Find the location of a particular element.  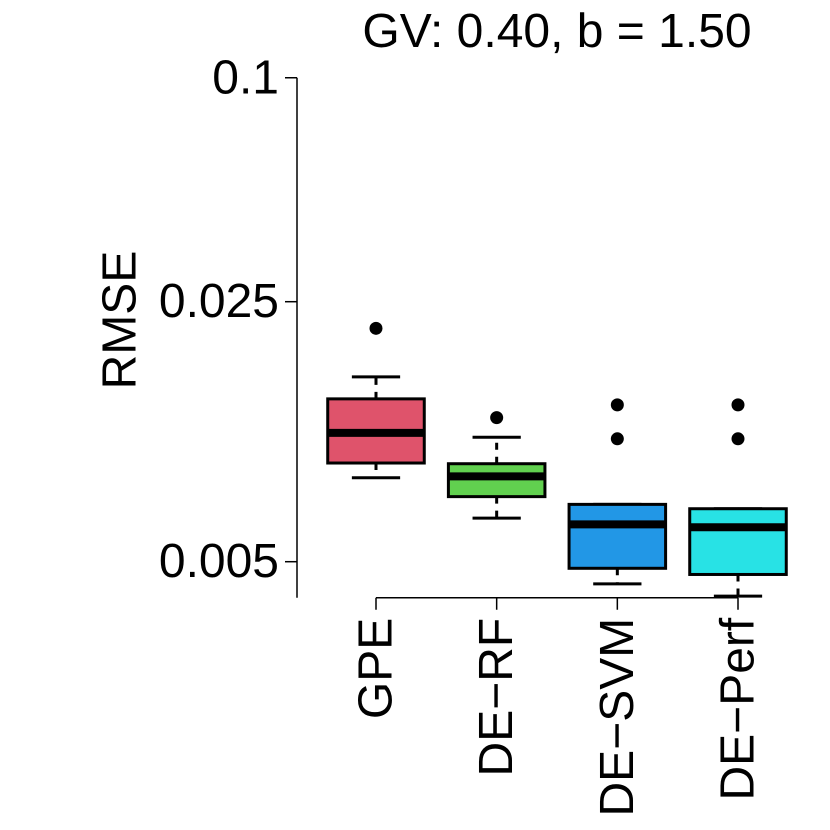

x-tick-label: DE−SVM is located at coordinates (617, 717).